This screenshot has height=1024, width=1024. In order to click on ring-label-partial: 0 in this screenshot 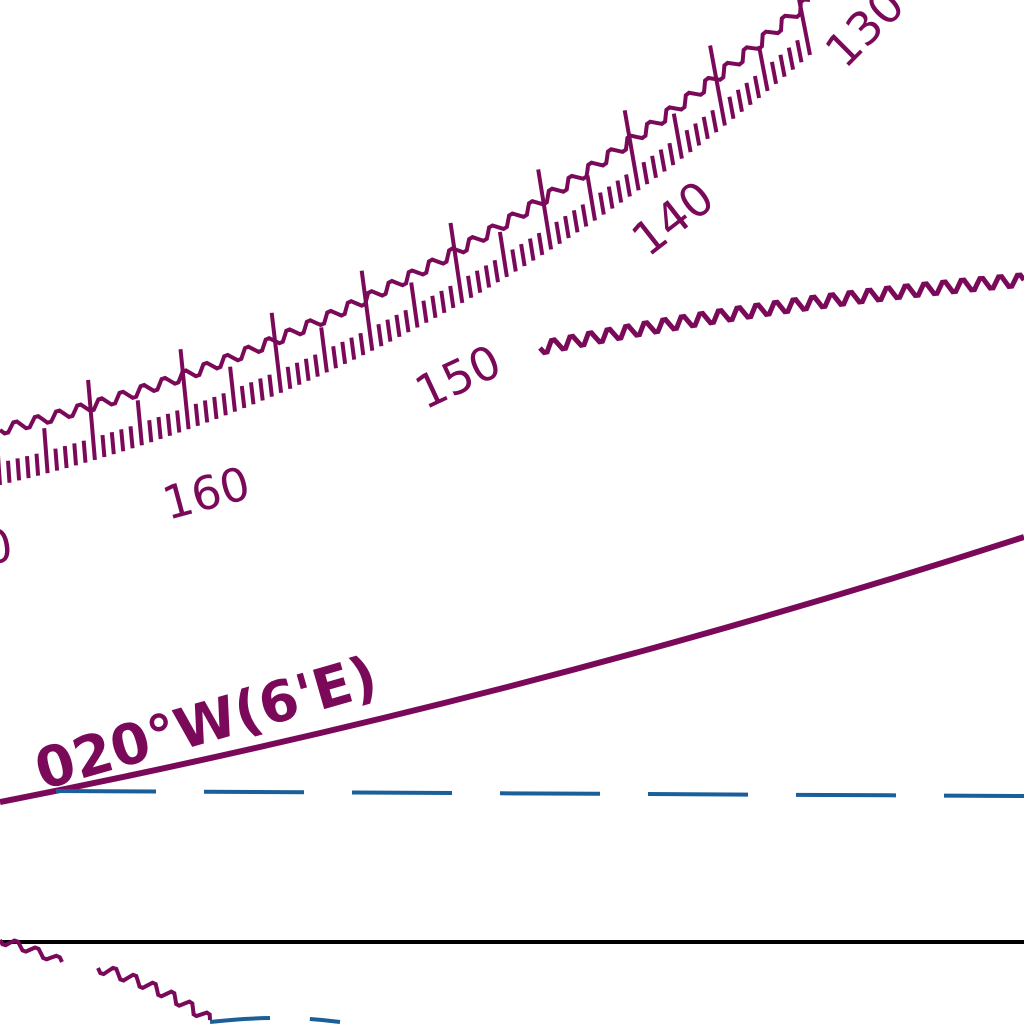, I will do `click(8, 547)`.